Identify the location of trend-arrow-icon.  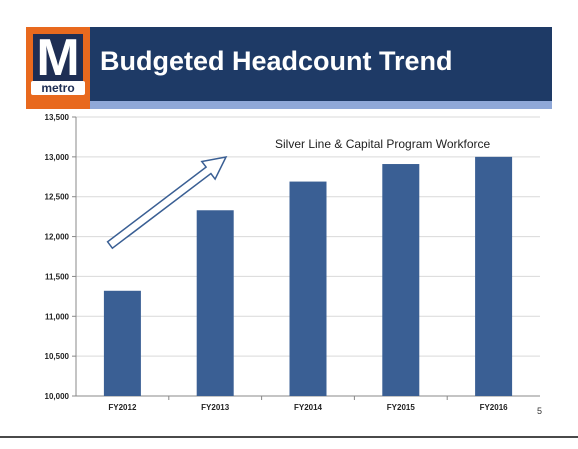
(167, 202).